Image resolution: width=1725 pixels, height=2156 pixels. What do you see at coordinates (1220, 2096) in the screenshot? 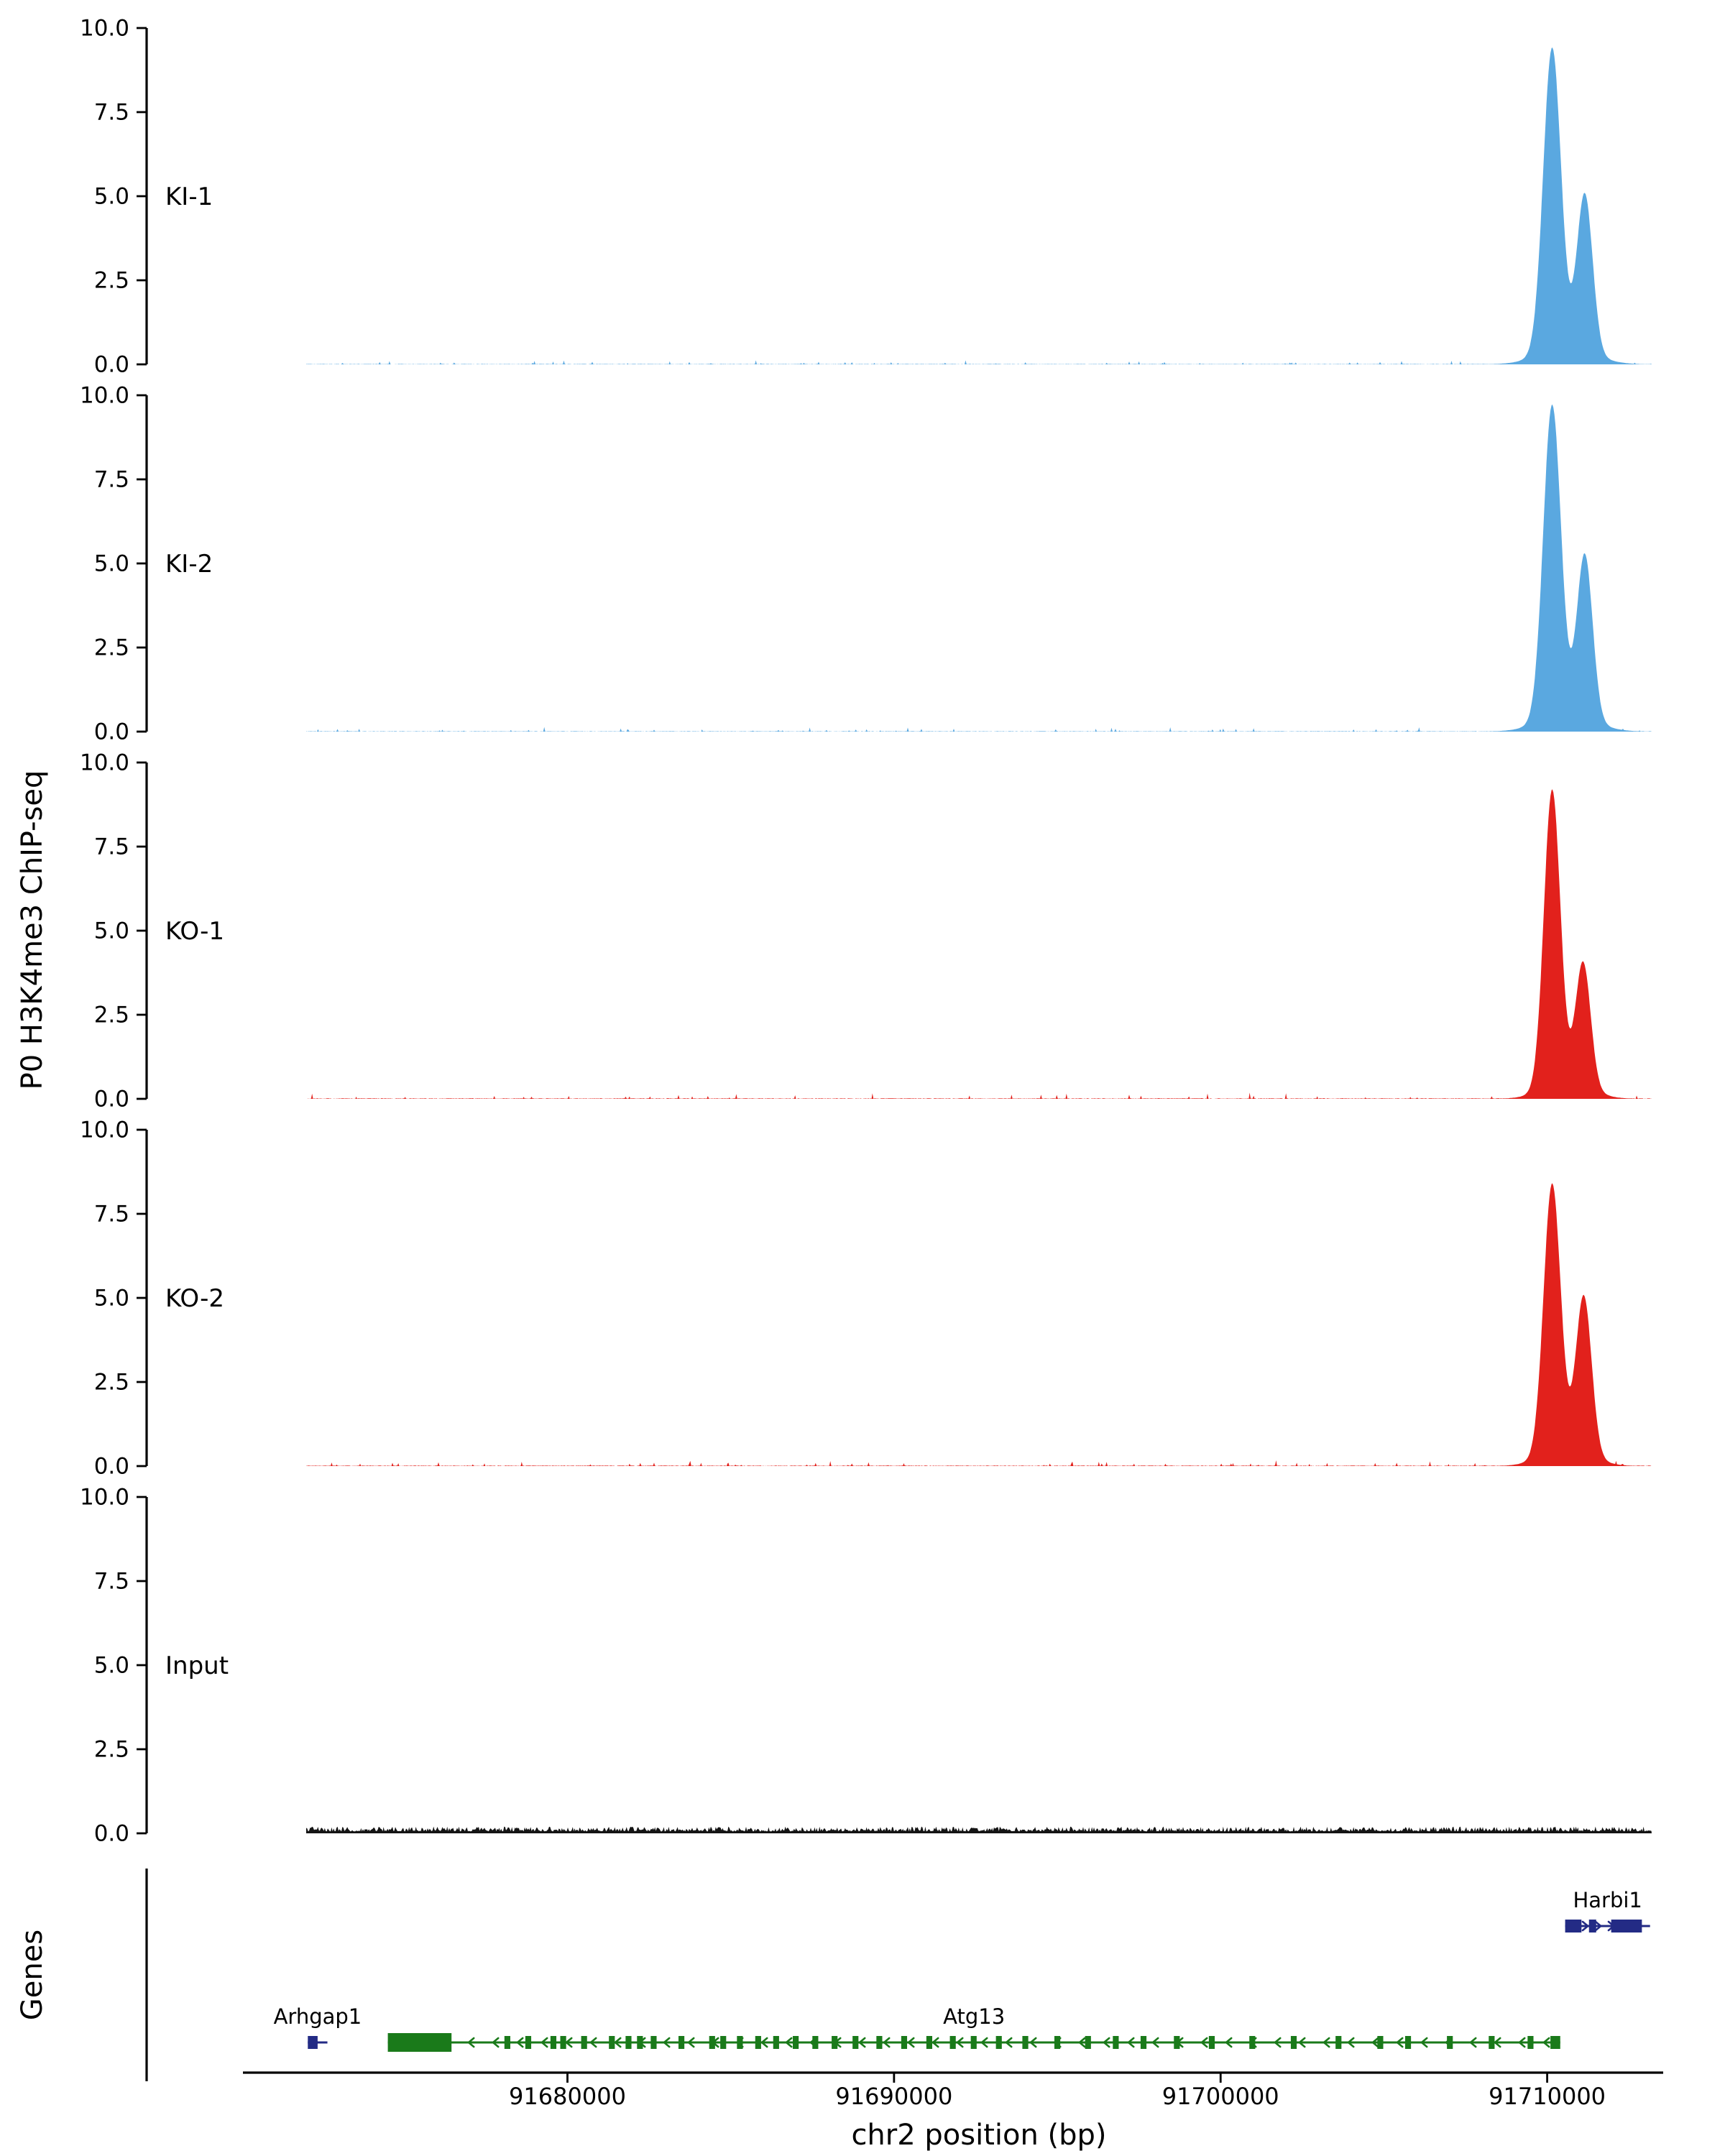
I see `x-tick-label: 91700000` at bounding box center [1220, 2096].